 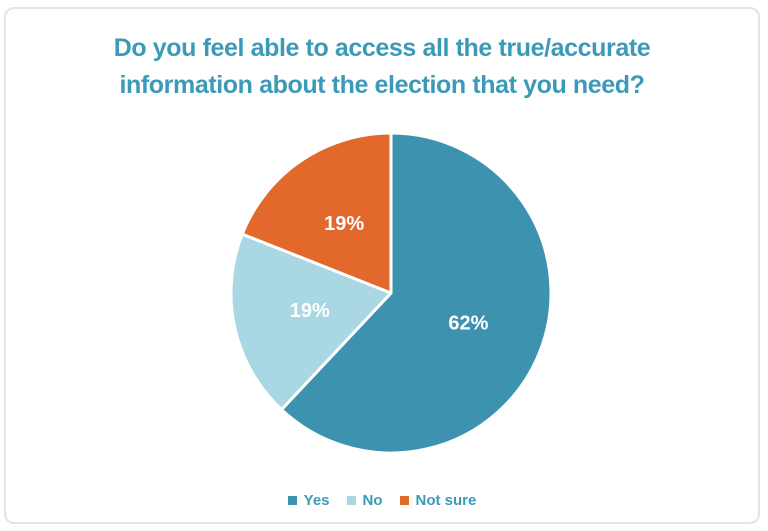 I want to click on pie-slice-not-sure, so click(x=316, y=213).